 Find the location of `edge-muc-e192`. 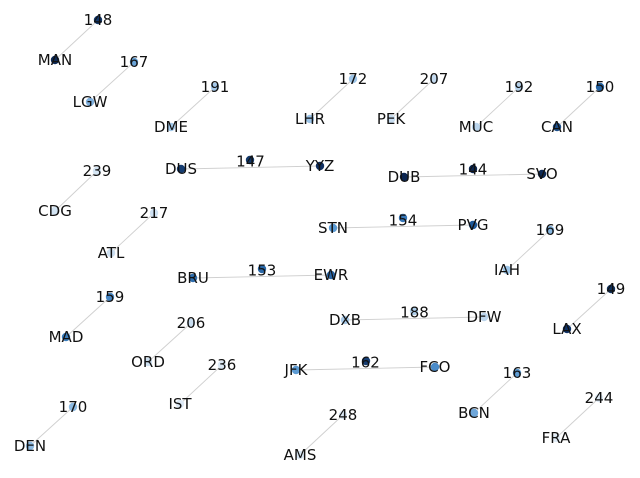

edge-muc-e192 is located at coordinates (497, 107).